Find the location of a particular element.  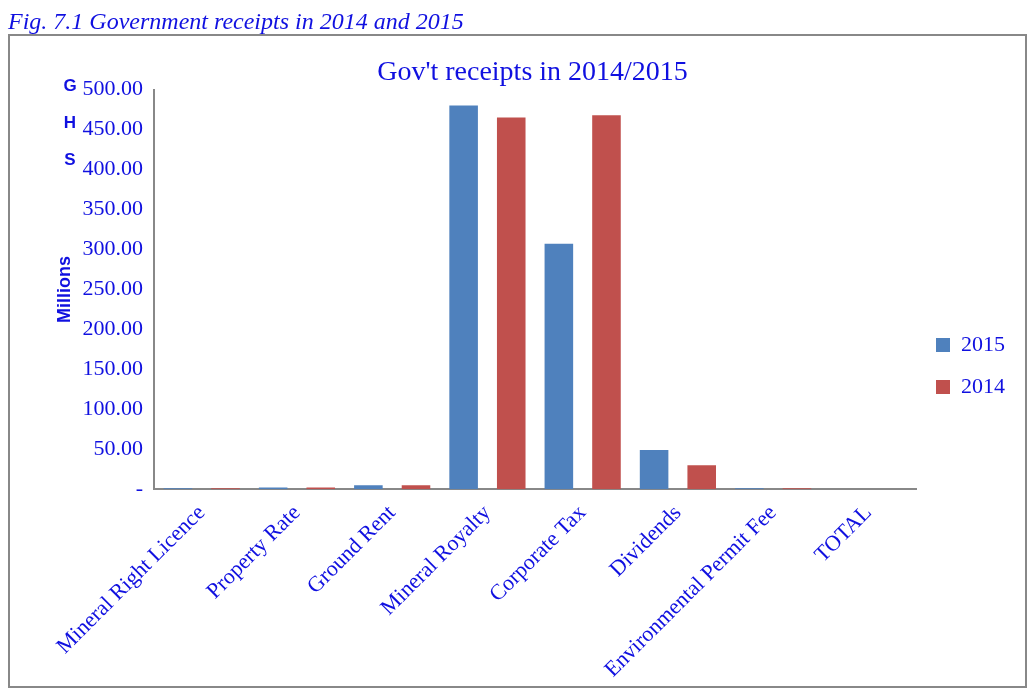

legend-label: 2015 is located at coordinates (983, 343).